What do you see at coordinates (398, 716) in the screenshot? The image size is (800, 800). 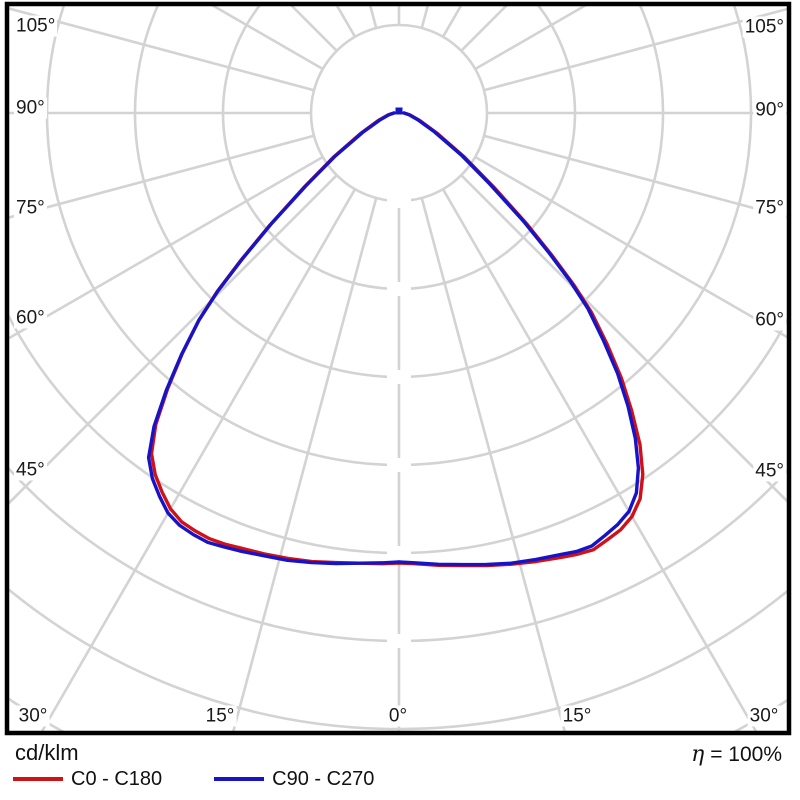 I see `angle-label: 0°` at bounding box center [398, 716].